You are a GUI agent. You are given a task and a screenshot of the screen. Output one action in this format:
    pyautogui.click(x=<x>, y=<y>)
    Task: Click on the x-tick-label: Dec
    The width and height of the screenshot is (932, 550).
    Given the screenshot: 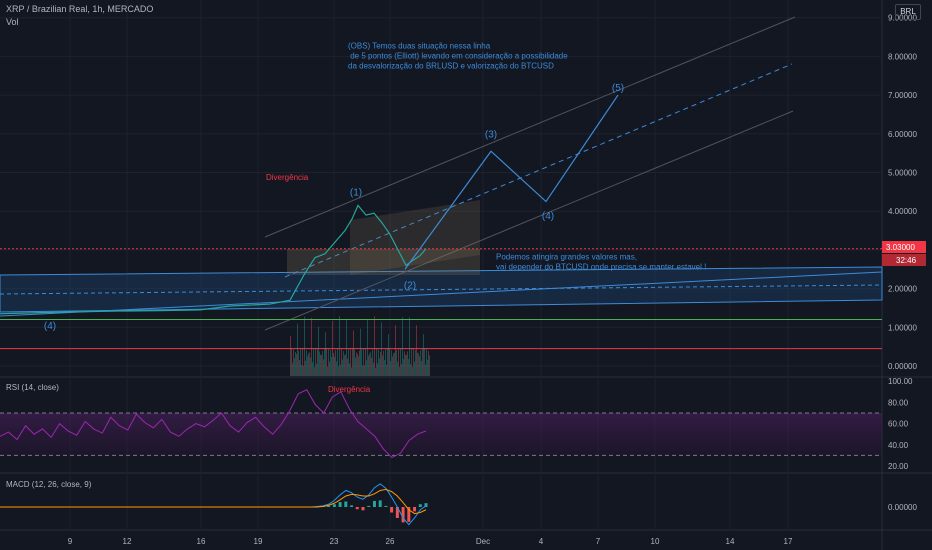 What is the action you would take?
    pyautogui.click(x=483, y=541)
    